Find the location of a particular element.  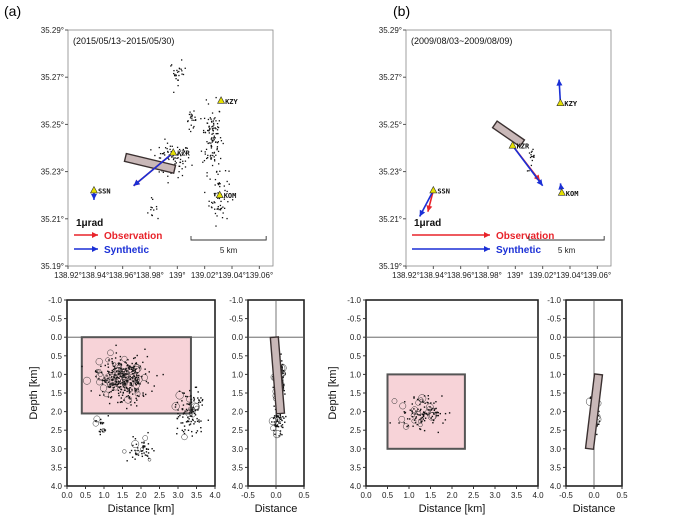

scale-label: 5 km is located at coordinates (567, 250).